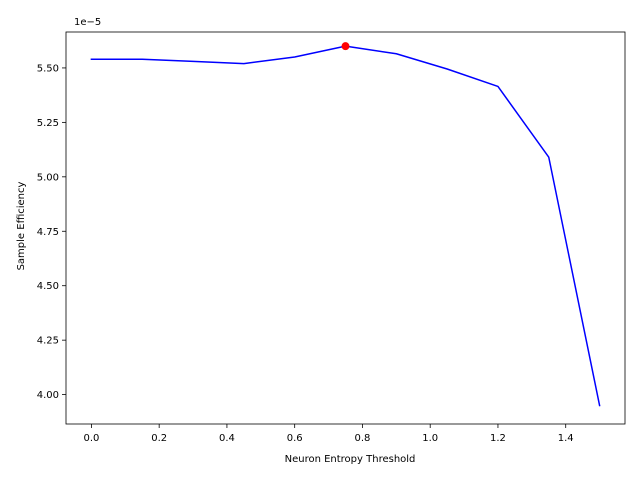  Describe the element at coordinates (566, 438) in the screenshot. I see `x-tick-label: 1.4` at that location.